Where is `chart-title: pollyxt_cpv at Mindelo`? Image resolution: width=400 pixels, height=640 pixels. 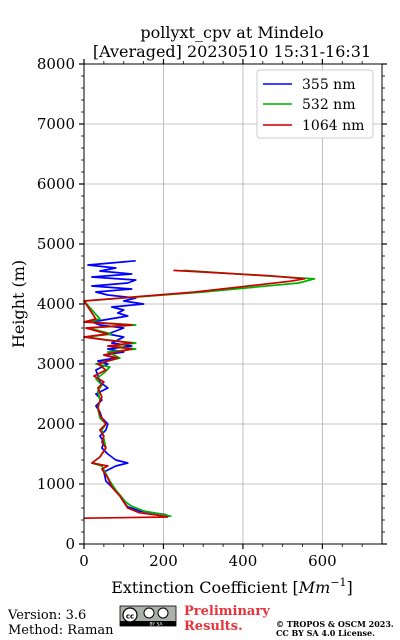 chart-title: pollyxt_cpv at Mindelo is located at coordinates (231, 32).